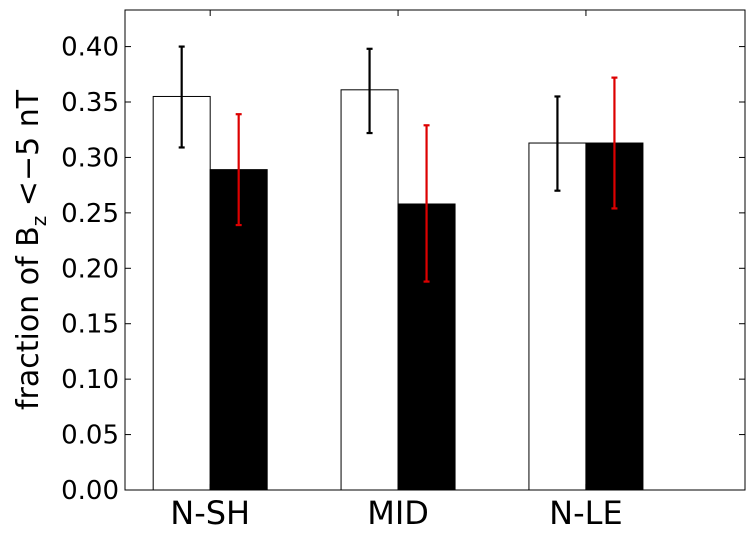 The height and width of the screenshot is (544, 754). Describe the element at coordinates (90, 158) in the screenshot. I see `y-tick-label: 0.30` at that location.